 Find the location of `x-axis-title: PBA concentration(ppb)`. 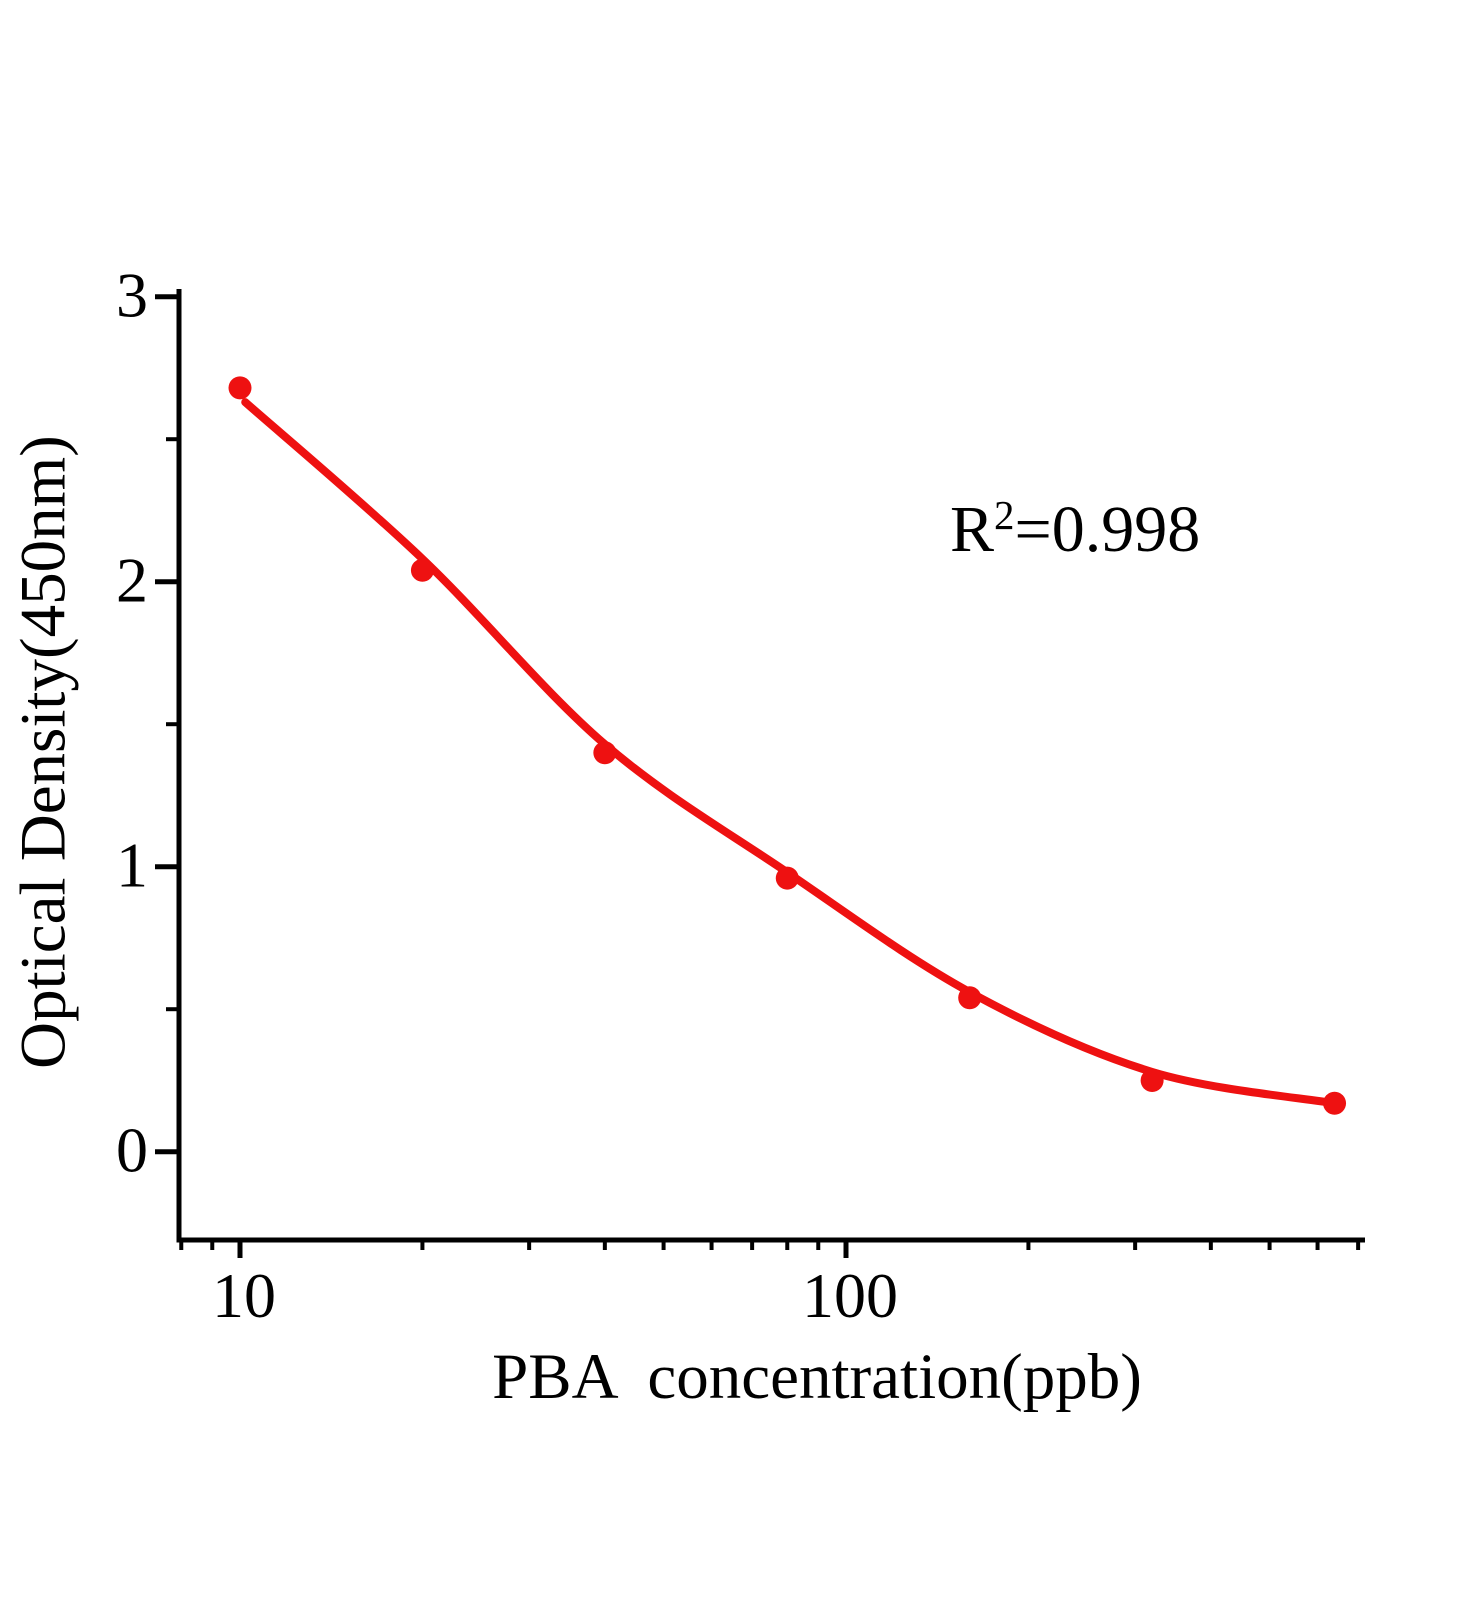

x-axis-title: PBA concentration(ppb) is located at coordinates (817, 1377).